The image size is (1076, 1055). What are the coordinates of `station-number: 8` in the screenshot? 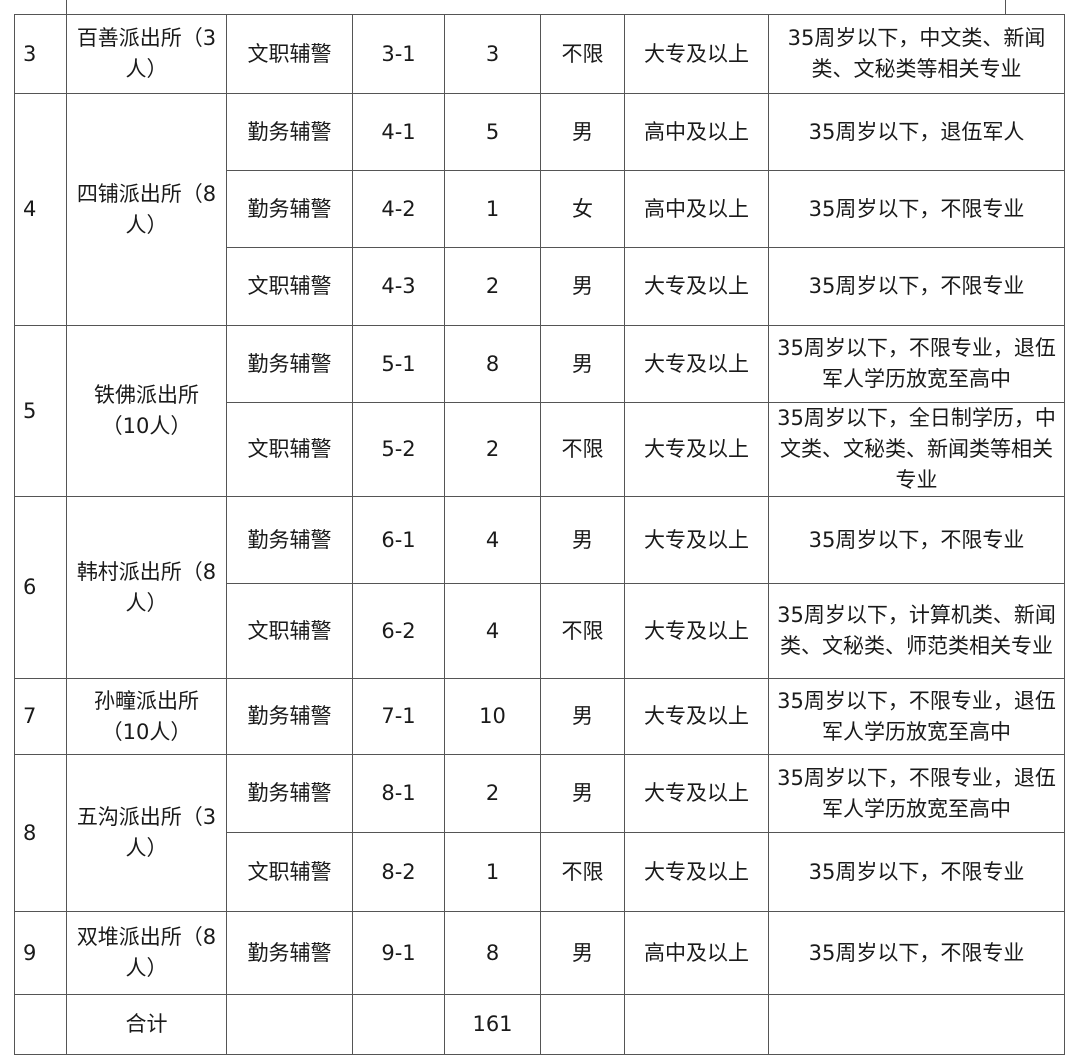 It's located at (40, 833).